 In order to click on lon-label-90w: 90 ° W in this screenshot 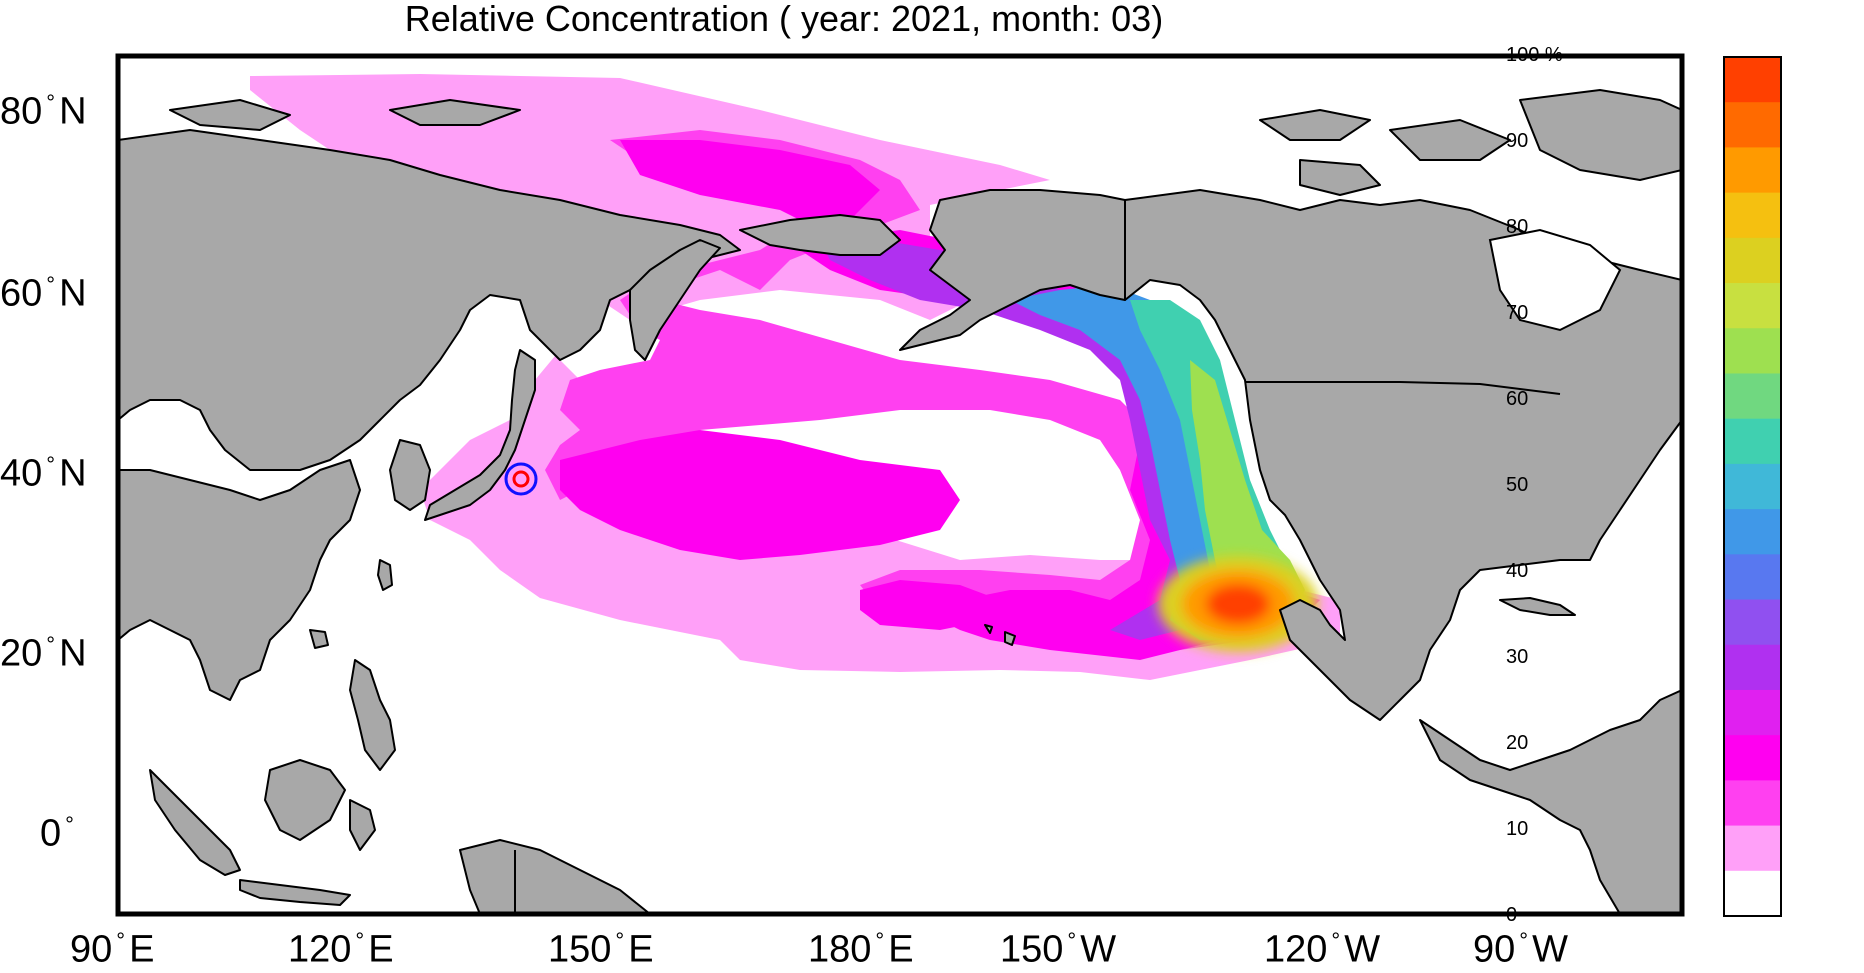, I will do `click(1520, 949)`.